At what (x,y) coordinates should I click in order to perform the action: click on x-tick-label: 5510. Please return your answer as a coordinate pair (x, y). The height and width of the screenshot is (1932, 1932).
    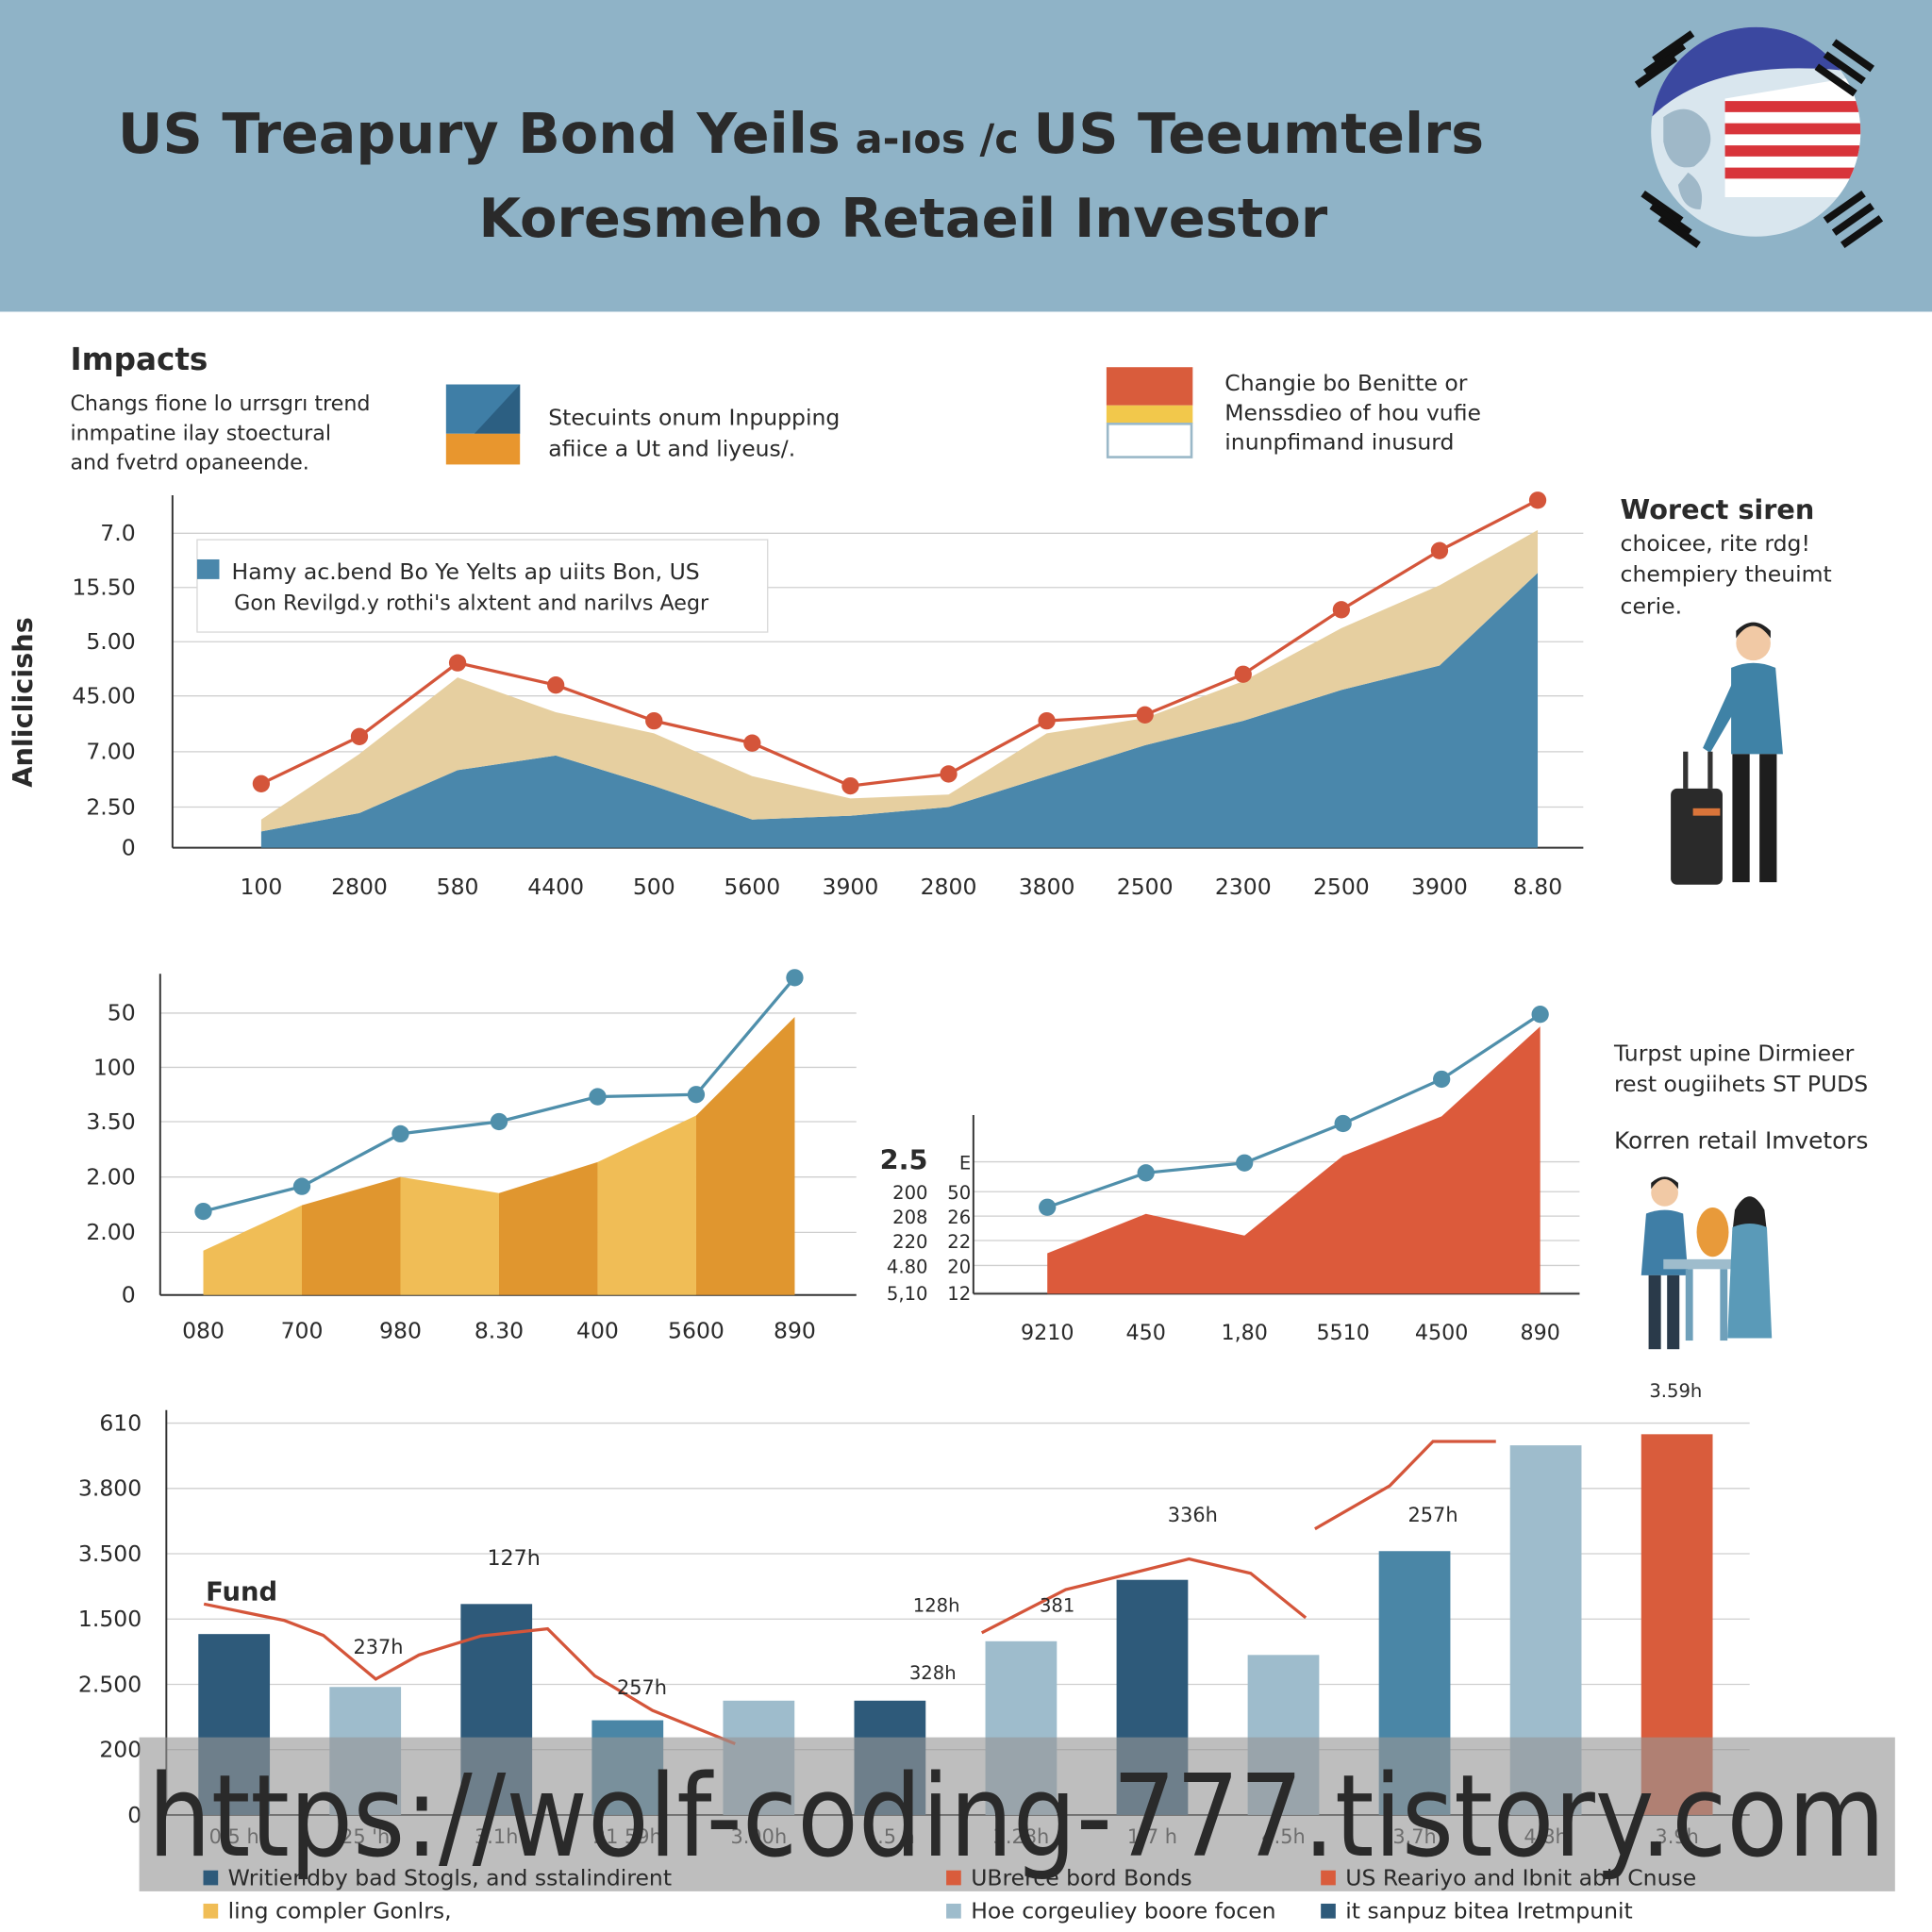
    Looking at the image, I should click on (1343, 1333).